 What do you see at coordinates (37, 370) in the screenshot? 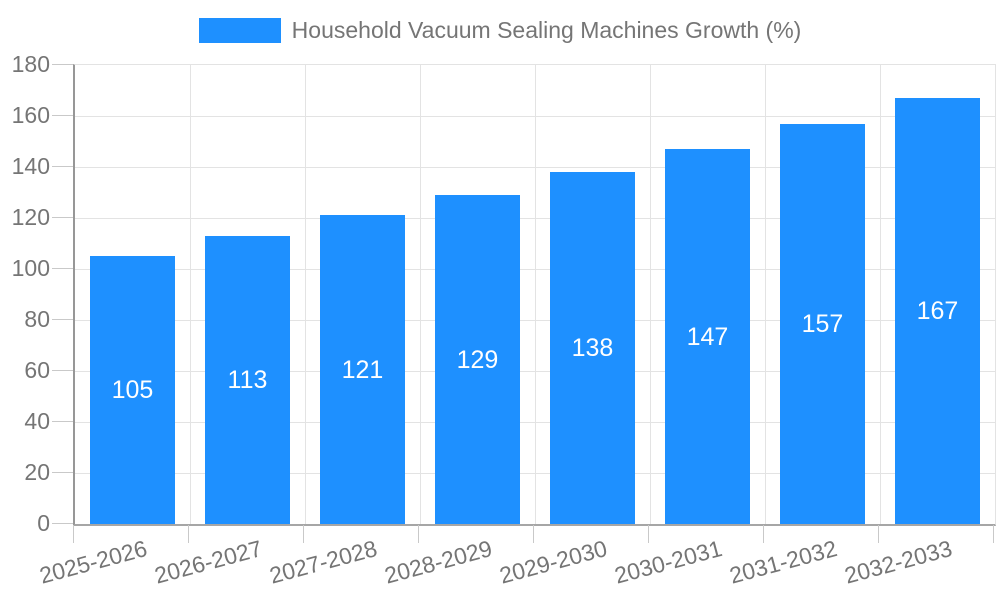
I see `y-tick-label: 60` at bounding box center [37, 370].